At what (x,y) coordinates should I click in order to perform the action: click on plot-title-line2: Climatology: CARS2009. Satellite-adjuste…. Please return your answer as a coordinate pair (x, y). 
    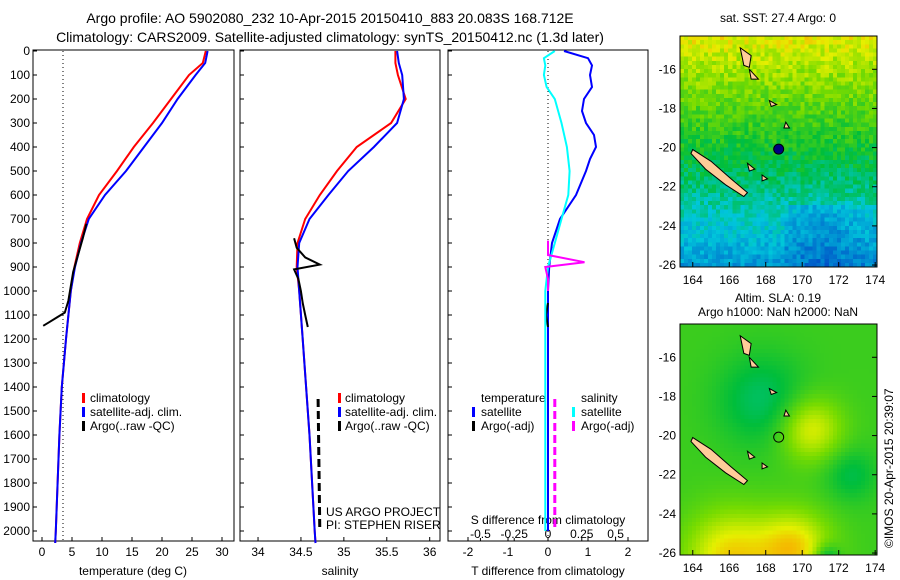
    Looking at the image, I should click on (330, 37).